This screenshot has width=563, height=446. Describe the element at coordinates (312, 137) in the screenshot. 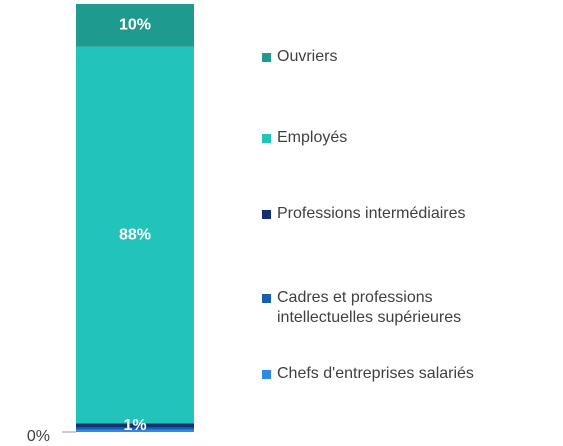

I see `legend-label: Employés` at that location.